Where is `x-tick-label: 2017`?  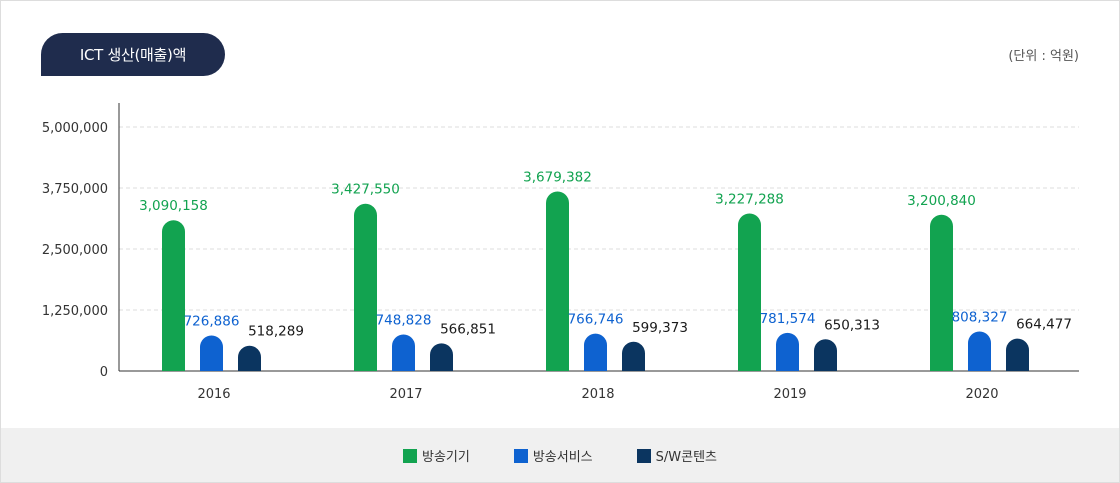 x-tick-label: 2017 is located at coordinates (405, 394).